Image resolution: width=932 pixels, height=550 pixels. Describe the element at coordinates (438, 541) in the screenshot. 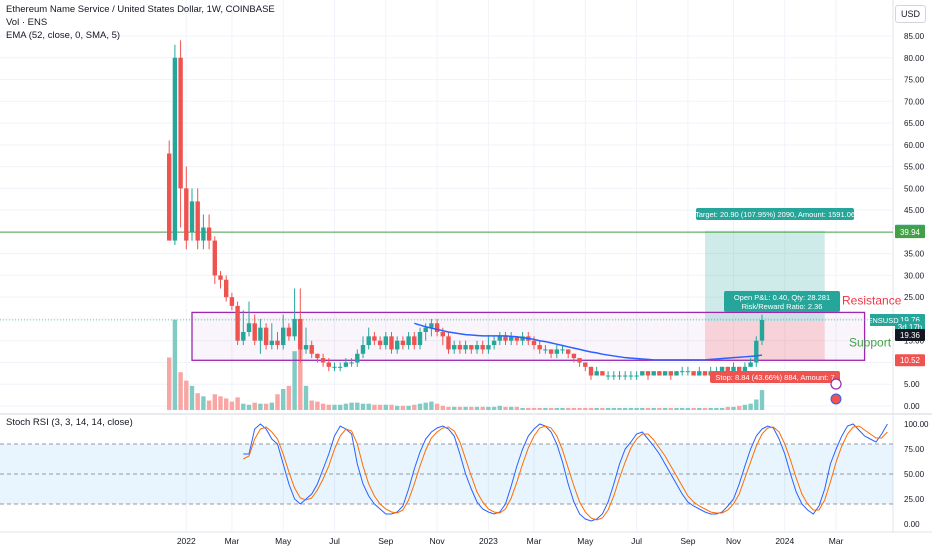

I see `time-tick-label: Nov` at that location.